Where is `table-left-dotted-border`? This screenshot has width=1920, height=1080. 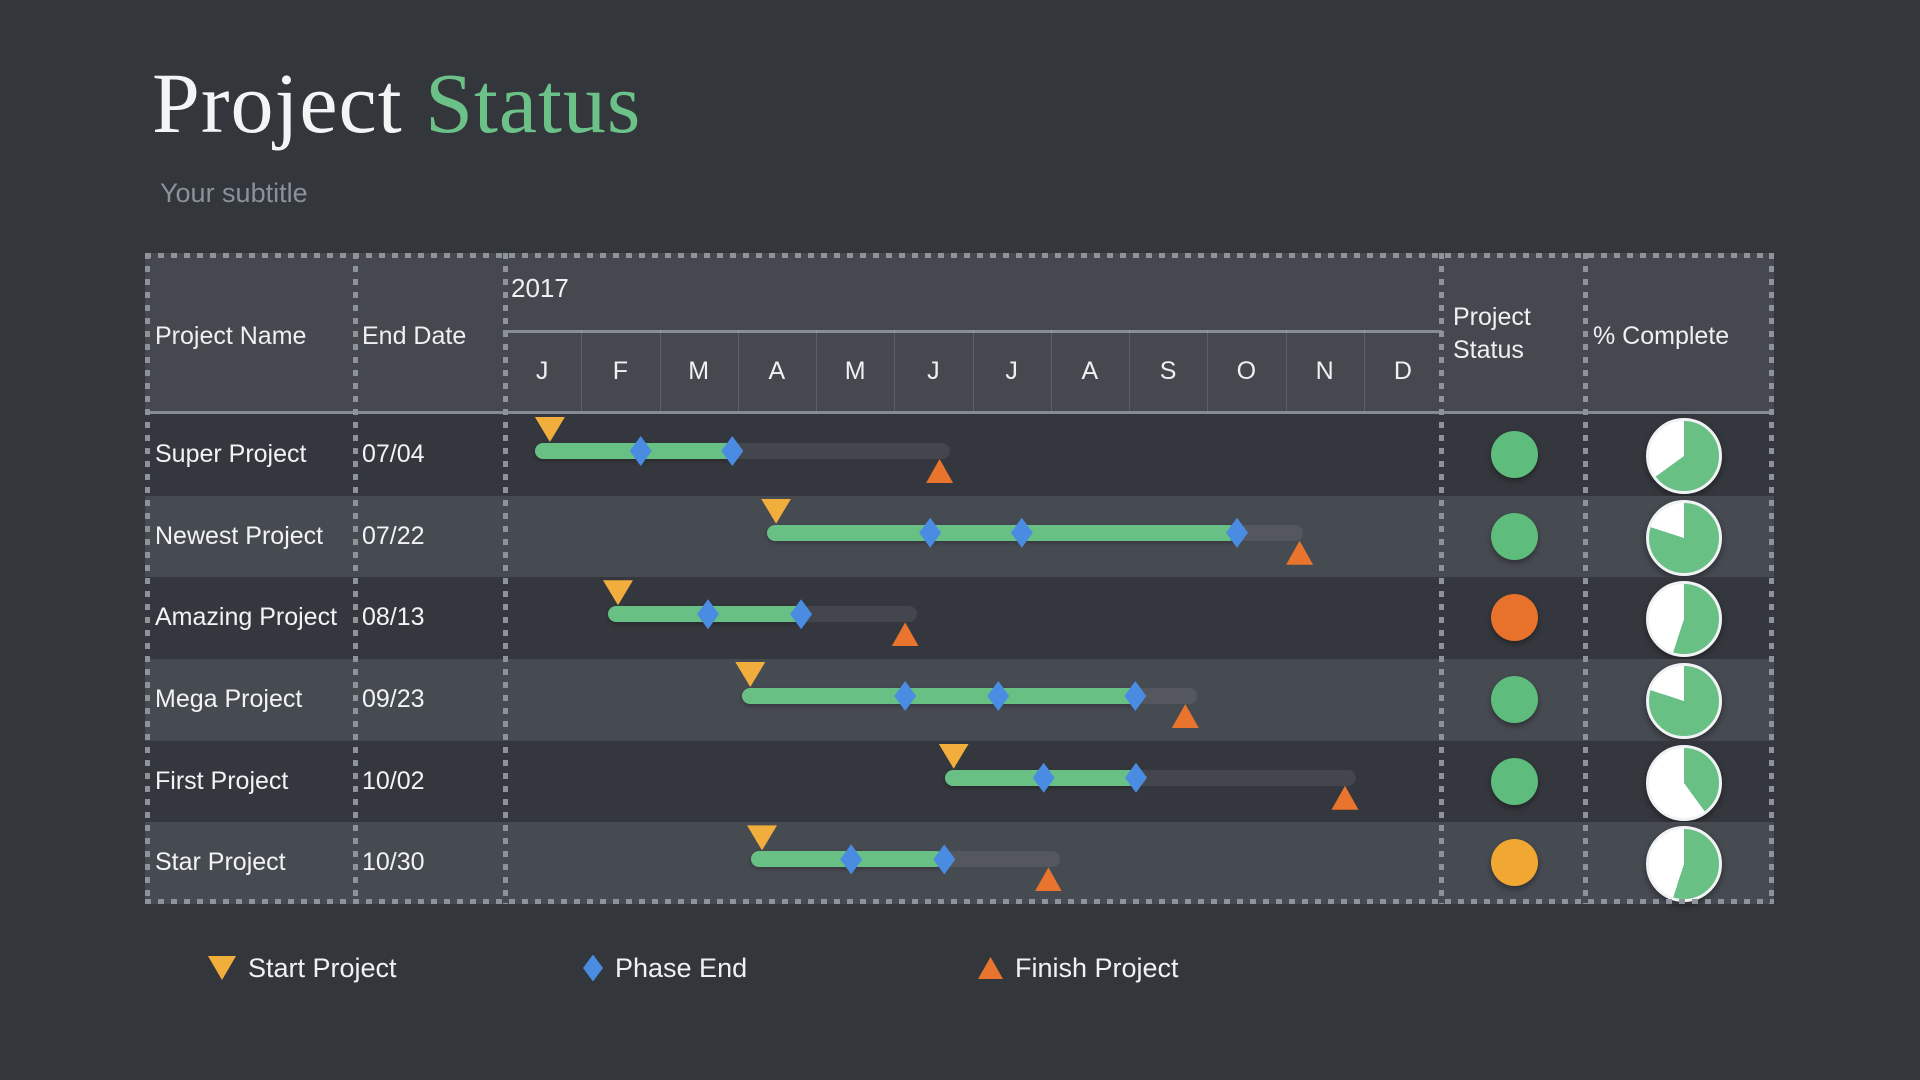 table-left-dotted-border is located at coordinates (147, 578).